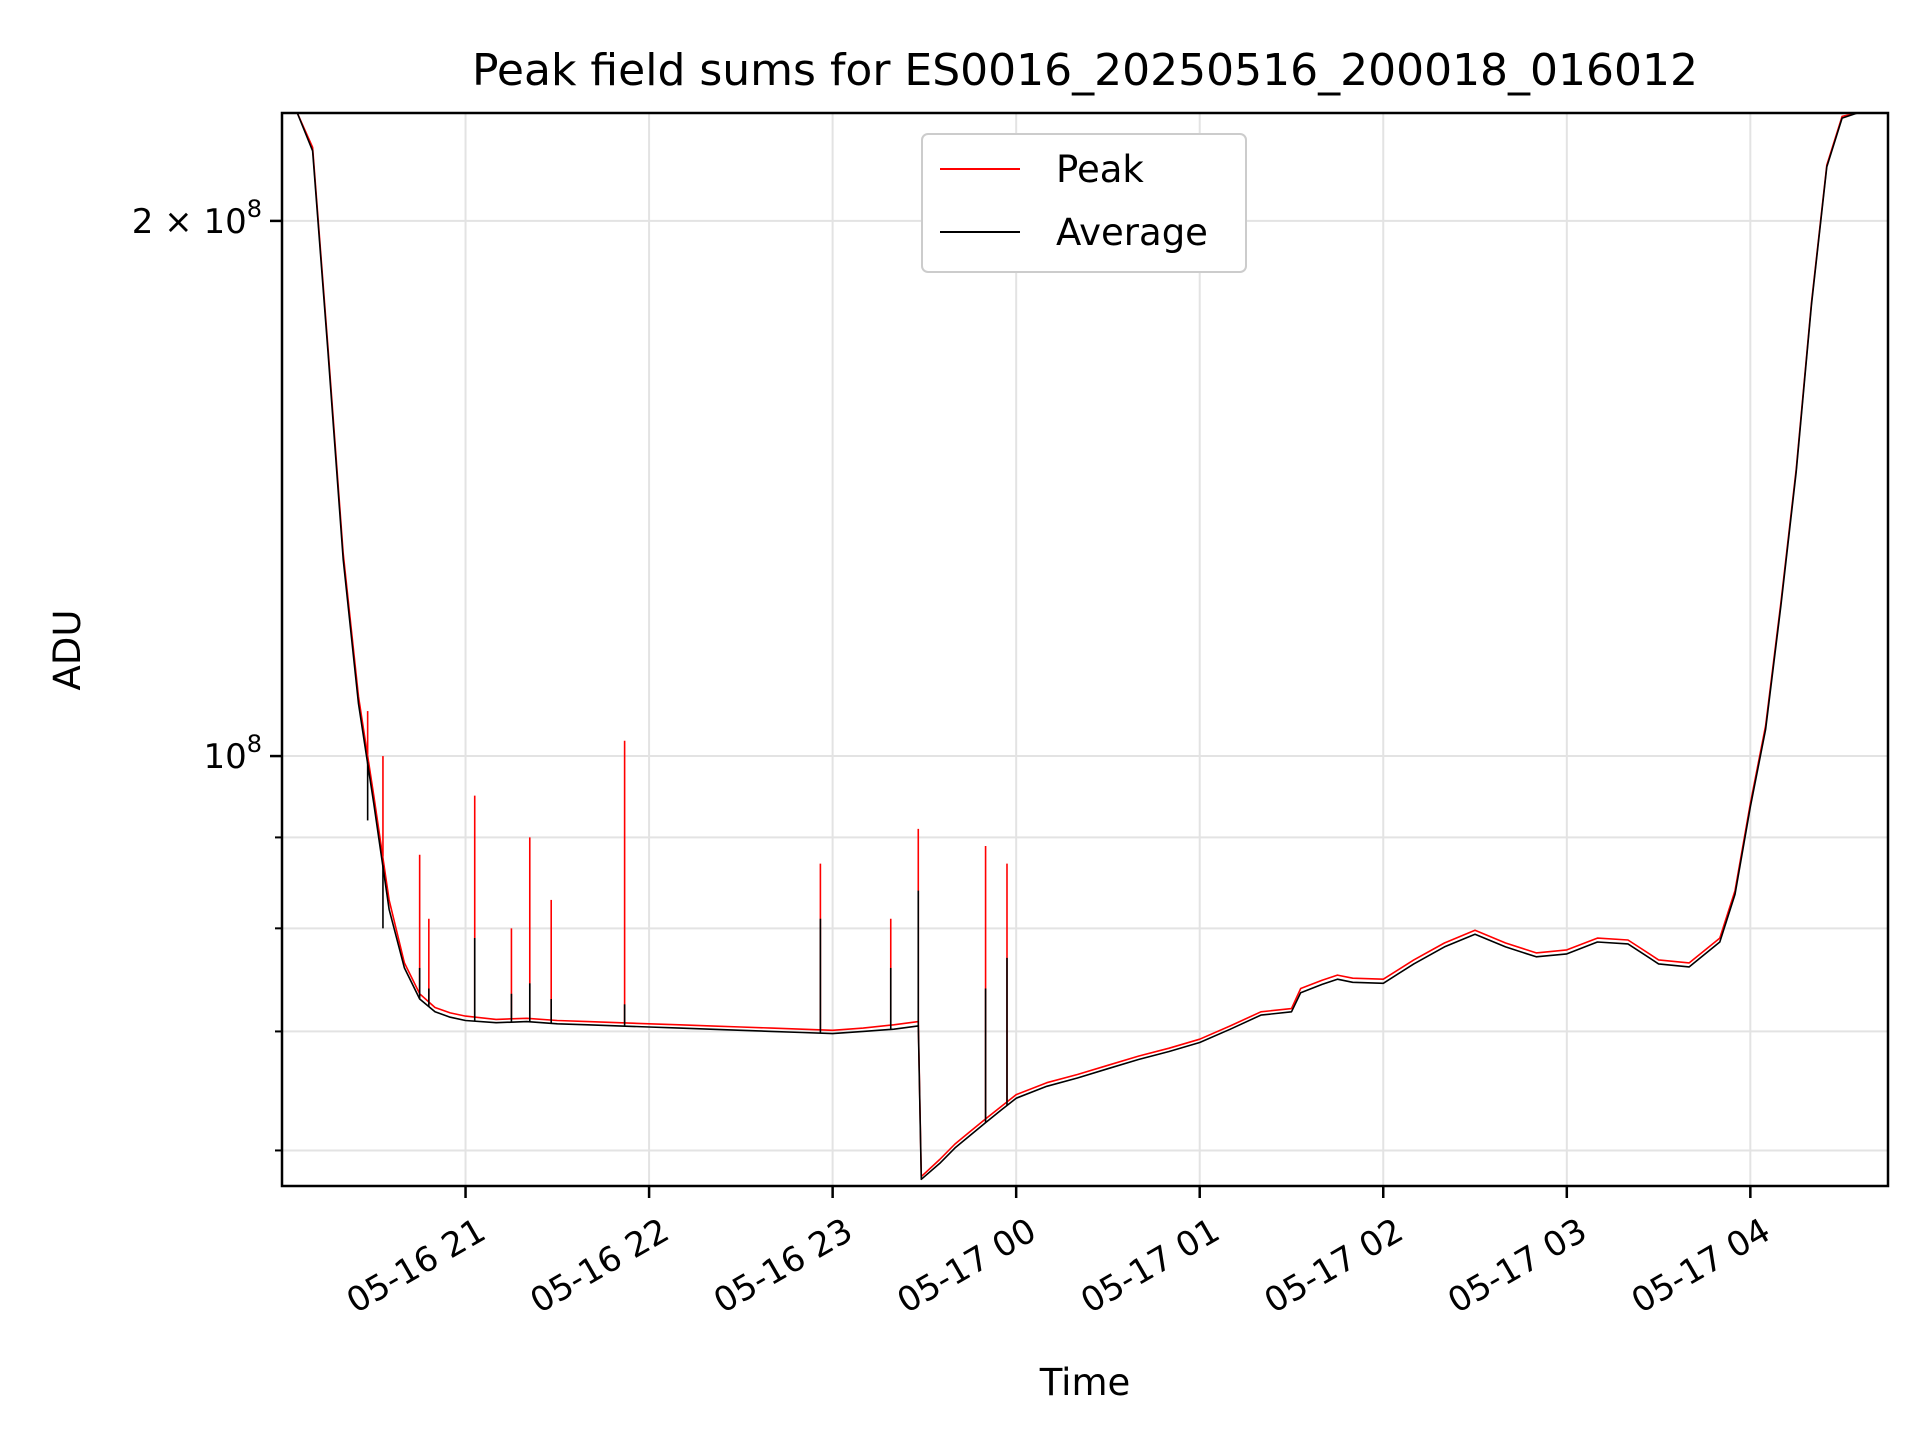 This screenshot has width=1920, height=1440. Describe the element at coordinates (1100, 169) in the screenshot. I see `legend-label-peak: Peak` at that location.